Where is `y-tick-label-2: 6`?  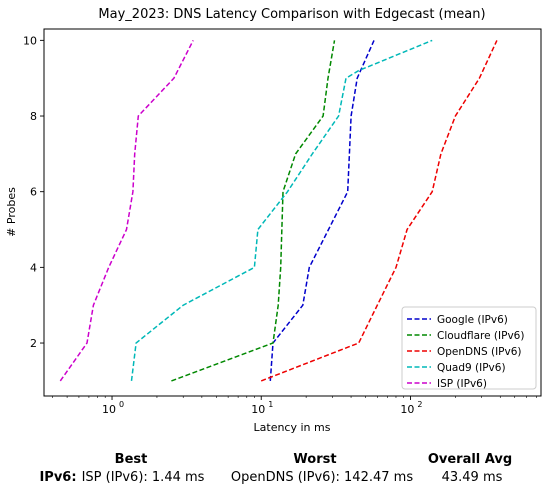
y-tick-label-2: 6 is located at coordinates (33, 192).